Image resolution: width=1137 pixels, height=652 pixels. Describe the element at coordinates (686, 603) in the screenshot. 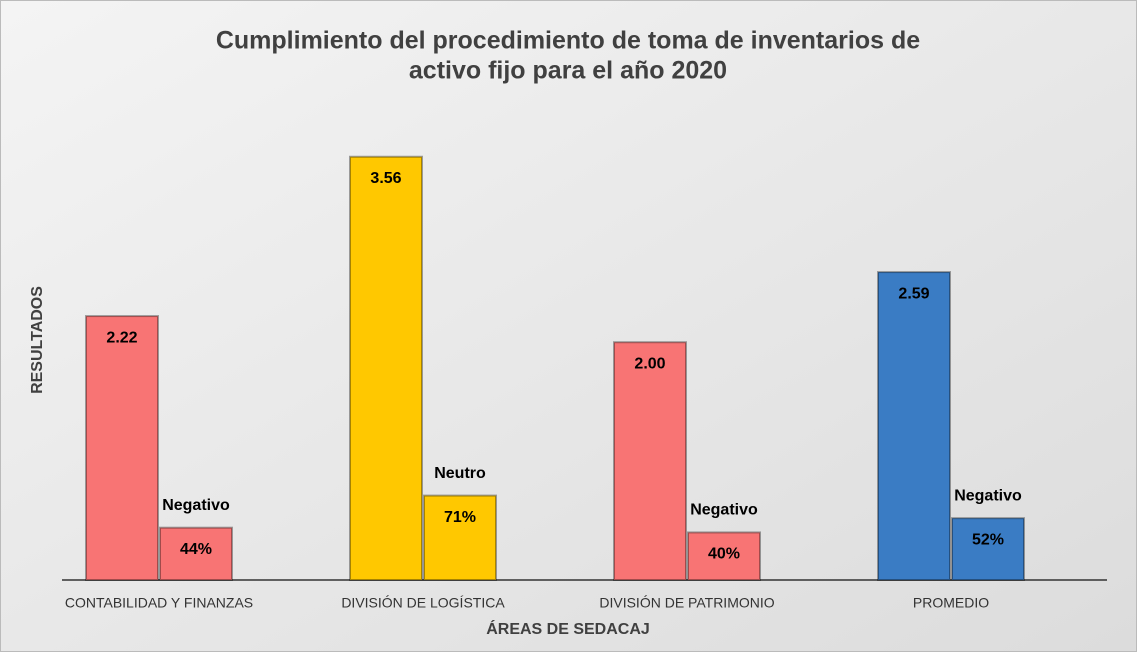

I see `x-tick-label: DIVISIÓN DE PATRIMONIO` at that location.